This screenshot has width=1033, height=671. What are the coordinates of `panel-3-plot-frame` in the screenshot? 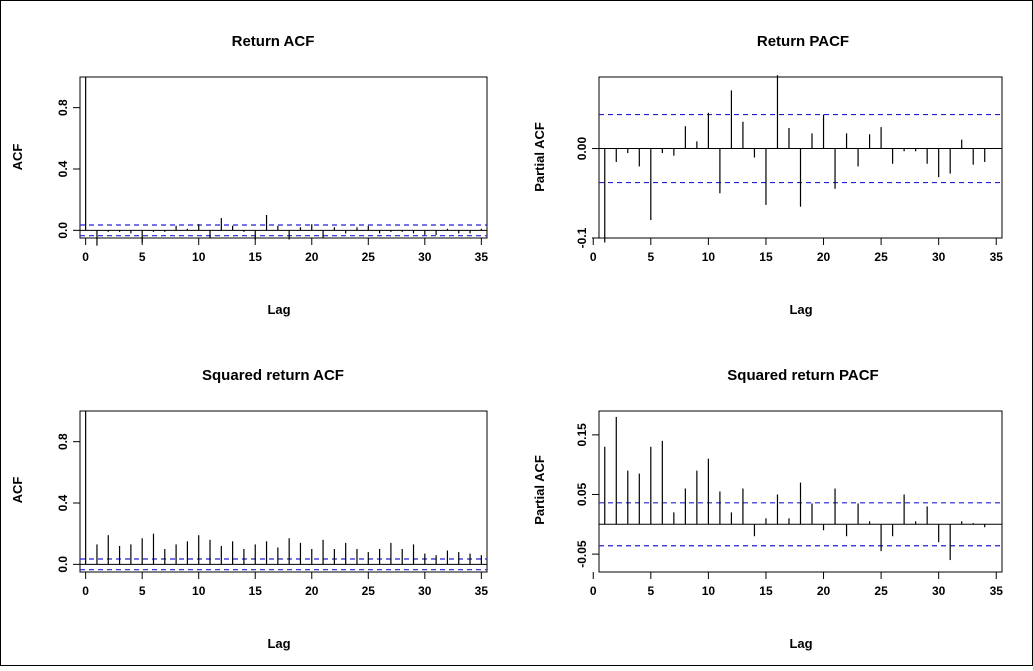 It's located at (283, 491).